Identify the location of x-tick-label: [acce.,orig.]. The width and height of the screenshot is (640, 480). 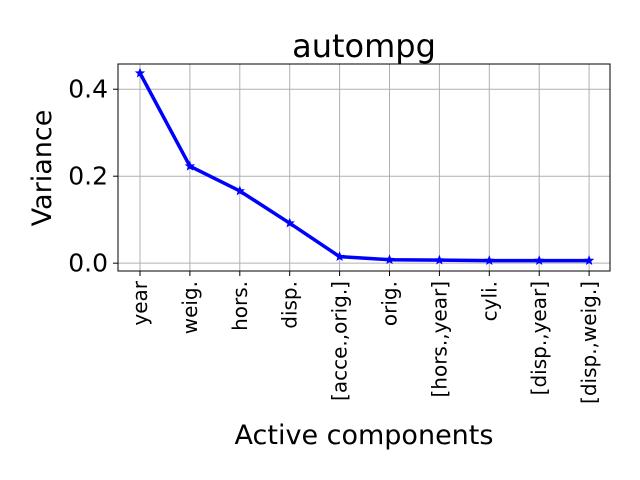
(340, 341).